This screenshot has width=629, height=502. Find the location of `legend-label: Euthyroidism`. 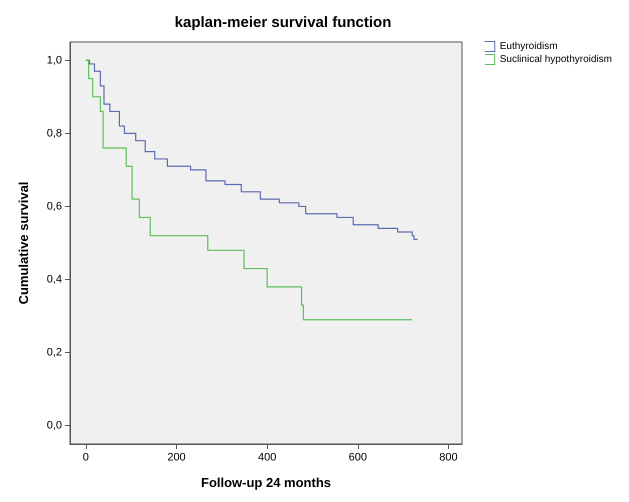

legend-label: Euthyroidism is located at coordinates (529, 46).